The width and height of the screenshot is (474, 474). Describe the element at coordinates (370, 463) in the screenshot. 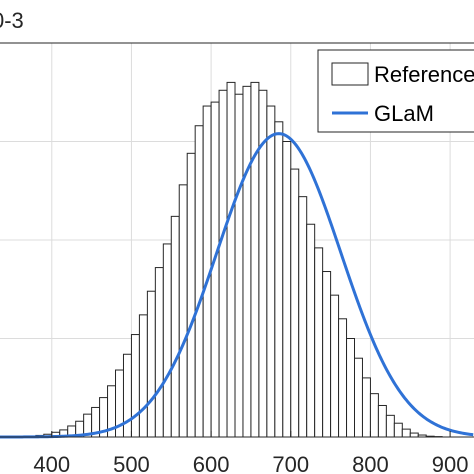

I see `x-tick-label: 800` at that location.